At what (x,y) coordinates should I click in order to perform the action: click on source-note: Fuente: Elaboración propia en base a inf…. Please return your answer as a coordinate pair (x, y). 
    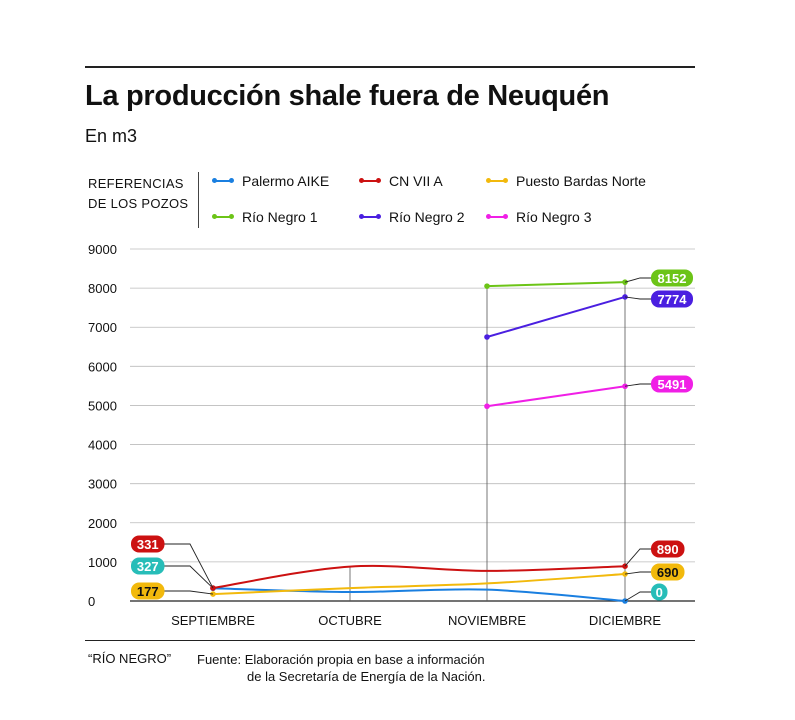
    Looking at the image, I should click on (407, 668).